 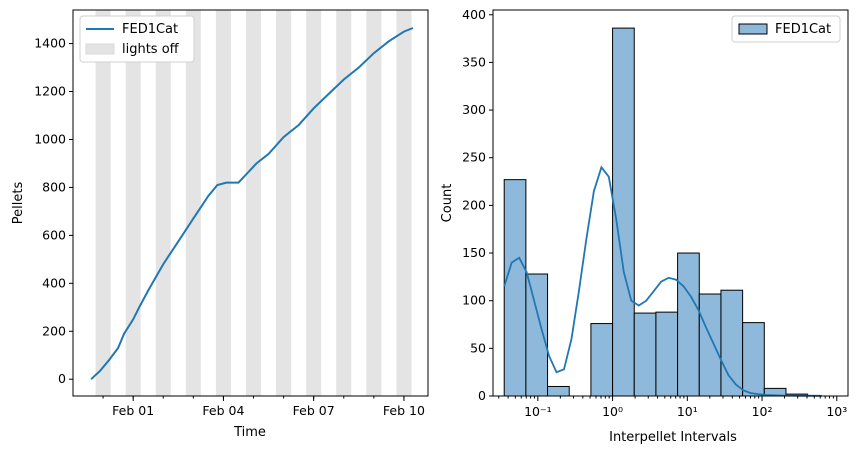 I want to click on right-x-tick-label-1: 10⁰, so click(x=612, y=411).